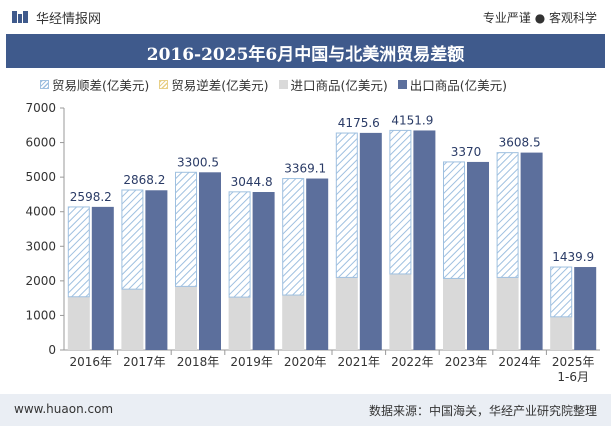  What do you see at coordinates (252, 182) in the screenshot?
I see `surplus-data-label: 3044.8` at bounding box center [252, 182].